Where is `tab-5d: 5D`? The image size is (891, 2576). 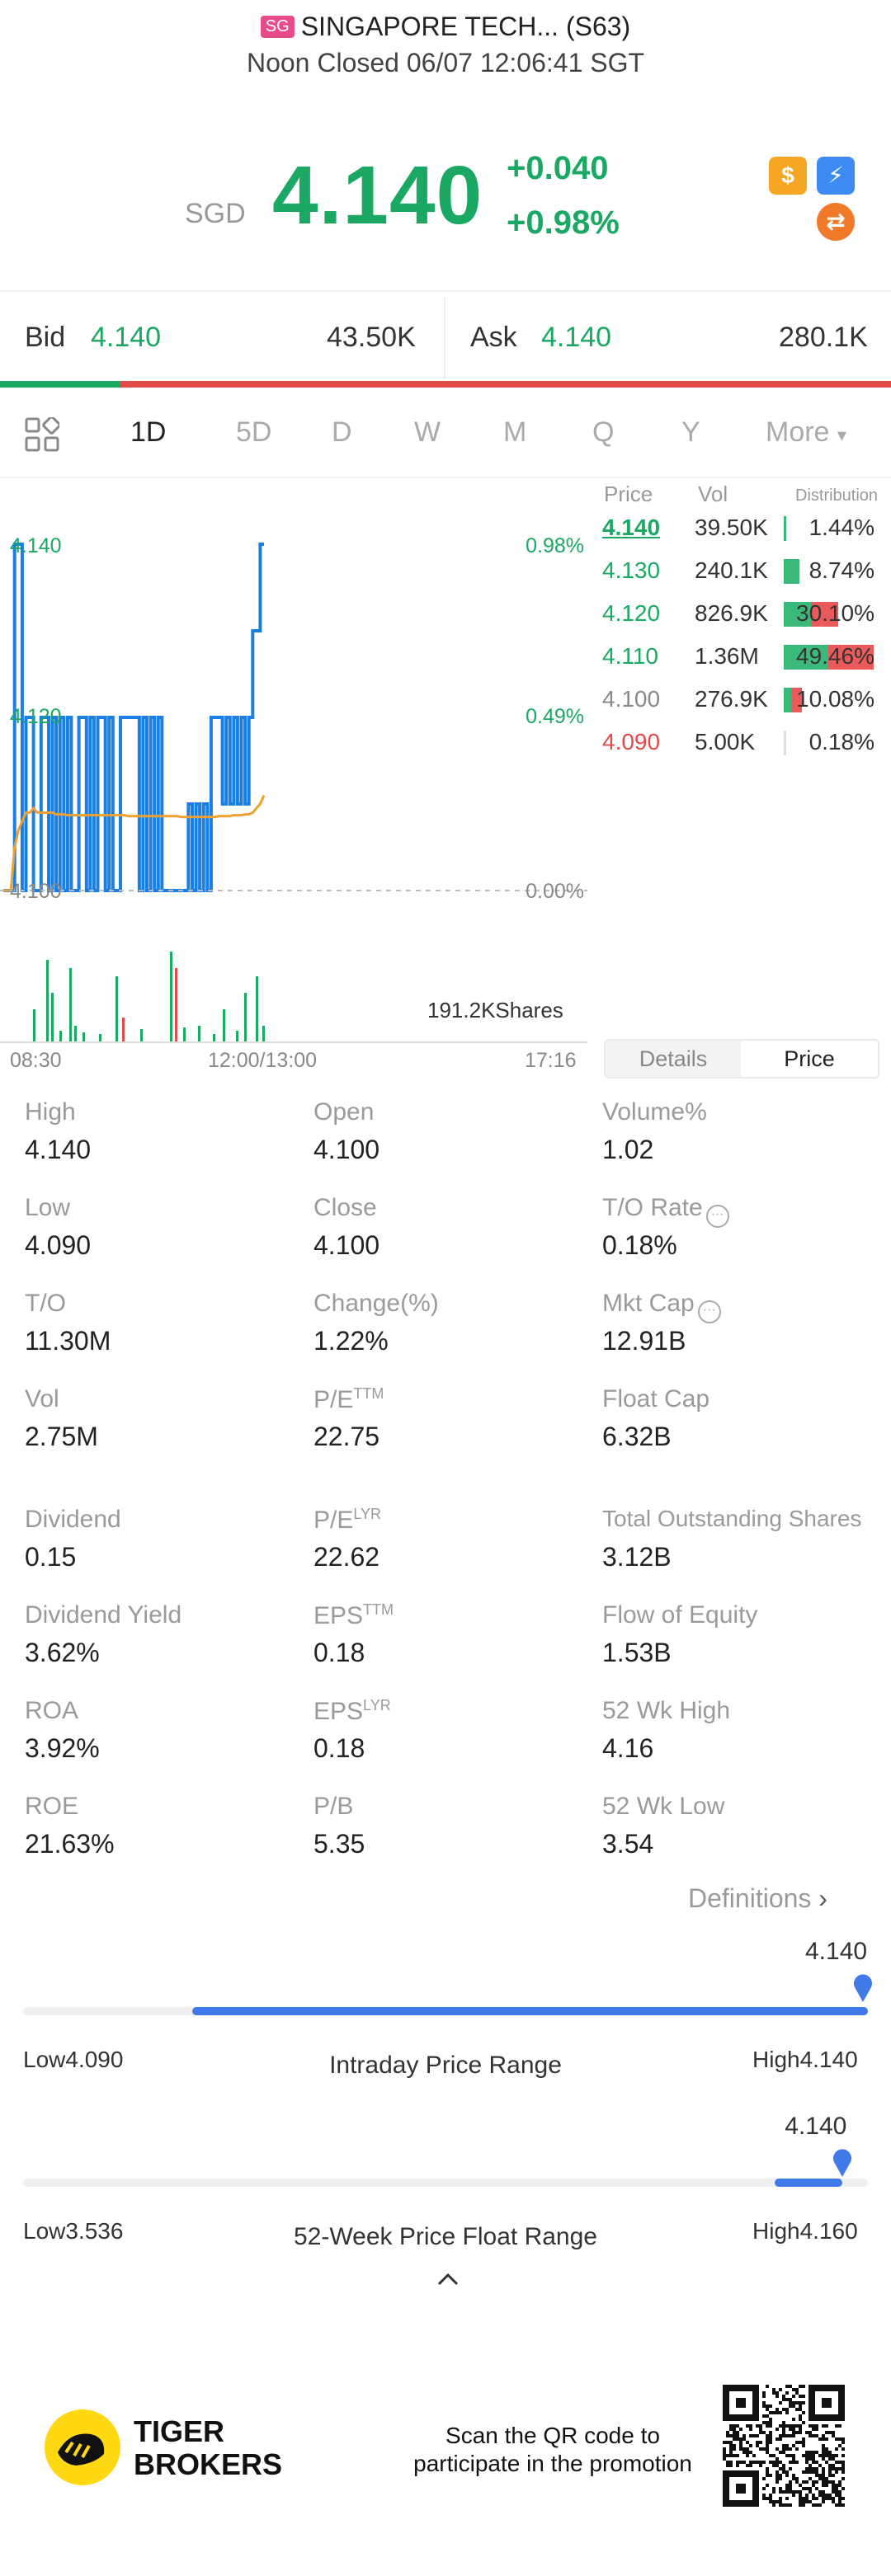 tab-5d: 5D is located at coordinates (254, 432).